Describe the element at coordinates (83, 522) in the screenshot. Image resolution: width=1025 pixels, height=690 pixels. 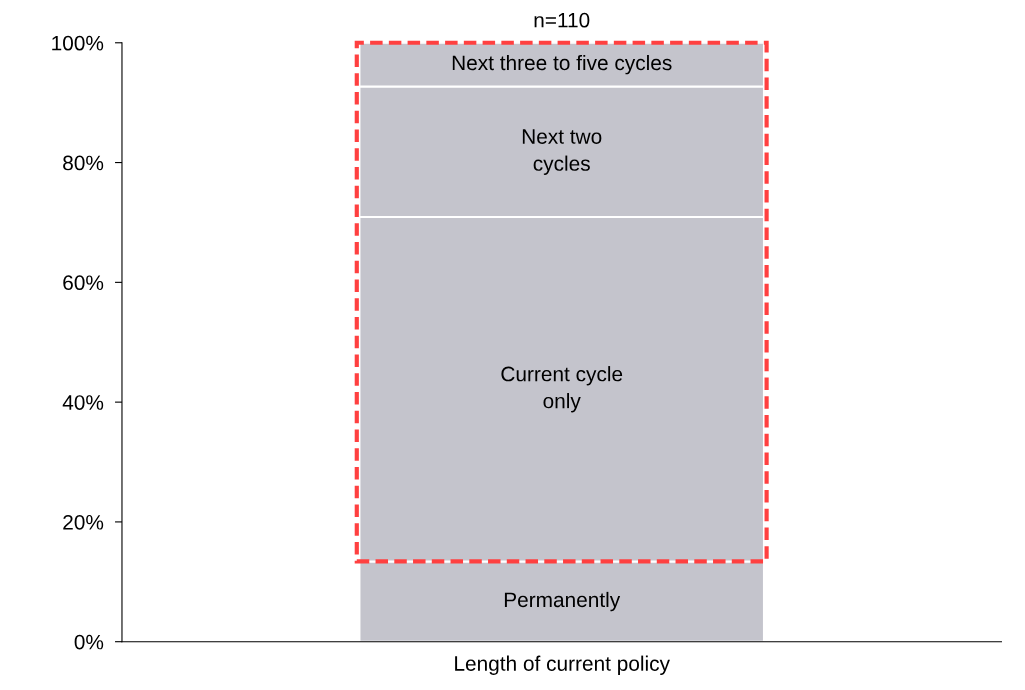
I see `y-tick-label: 20%` at that location.